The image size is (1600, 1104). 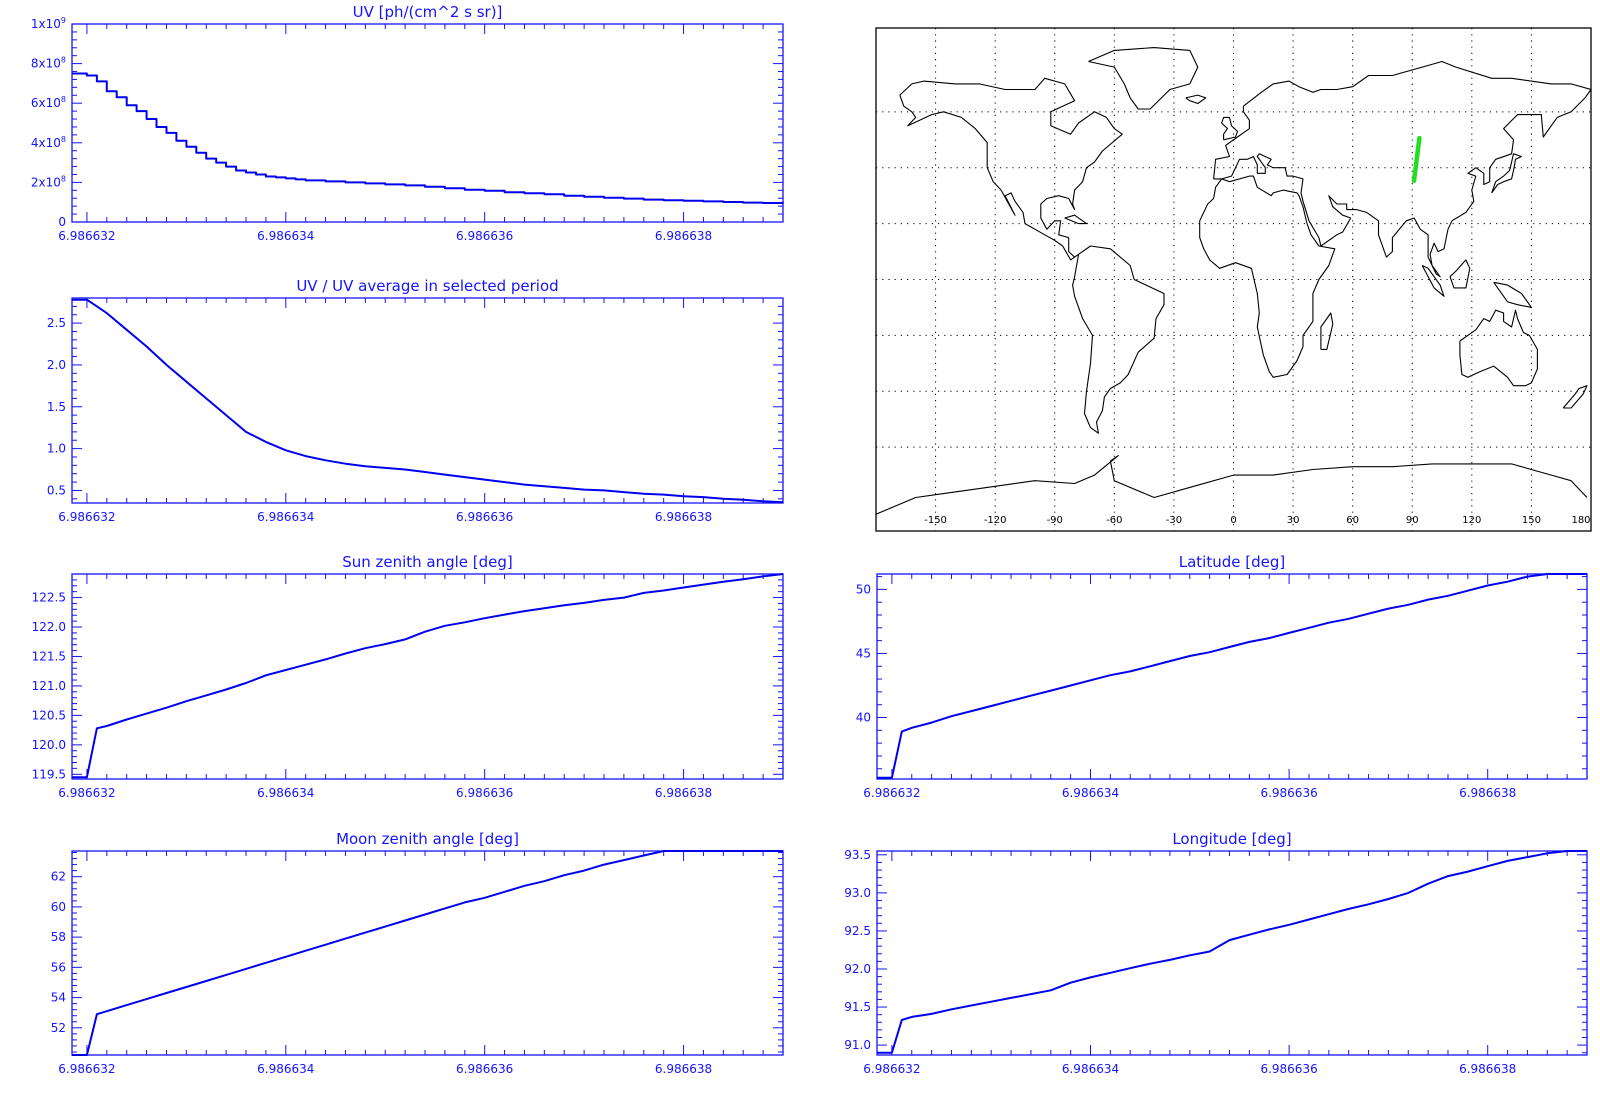 I want to click on sun-x-tick-label: 6.986636, so click(x=484, y=793).